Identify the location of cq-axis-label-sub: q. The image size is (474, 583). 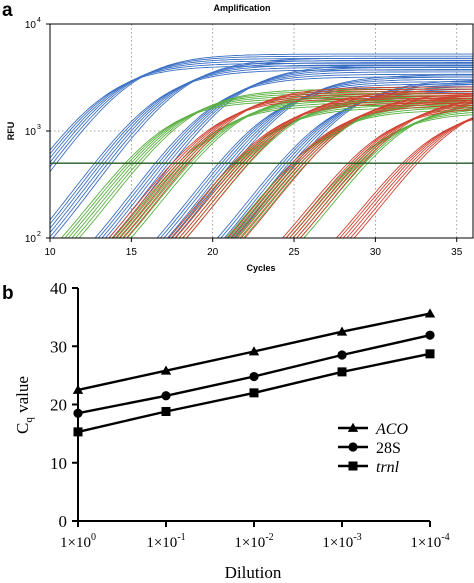
(29, 420).